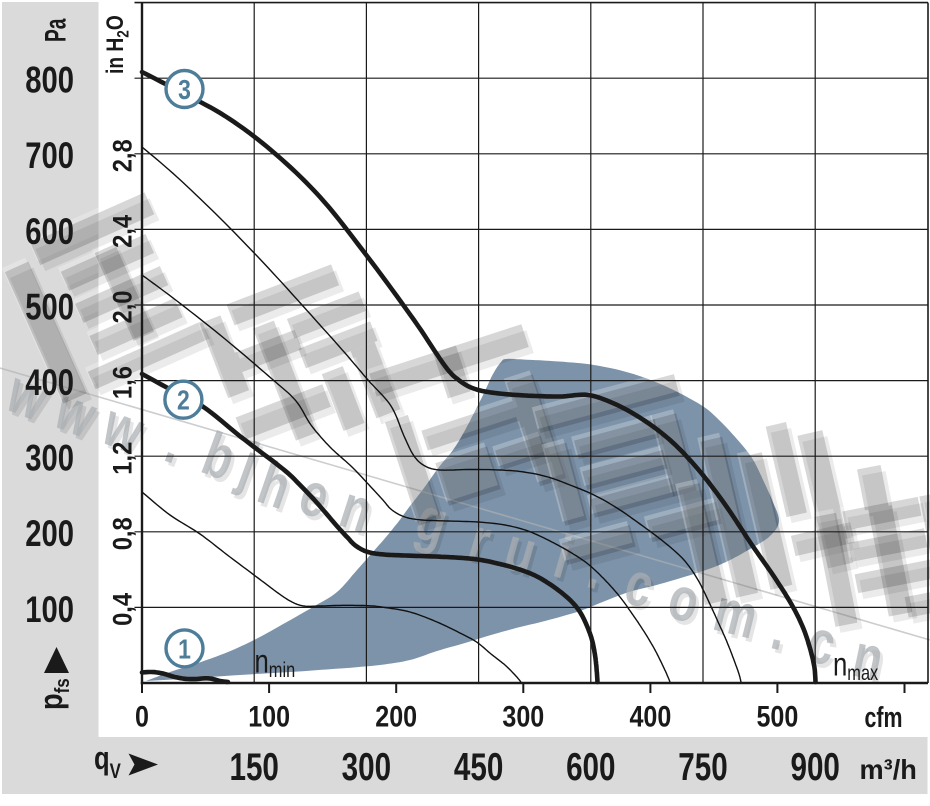 This screenshot has height=806, width=930. Describe the element at coordinates (123, 306) in the screenshot. I see `svg-text: 2,0` at that location.